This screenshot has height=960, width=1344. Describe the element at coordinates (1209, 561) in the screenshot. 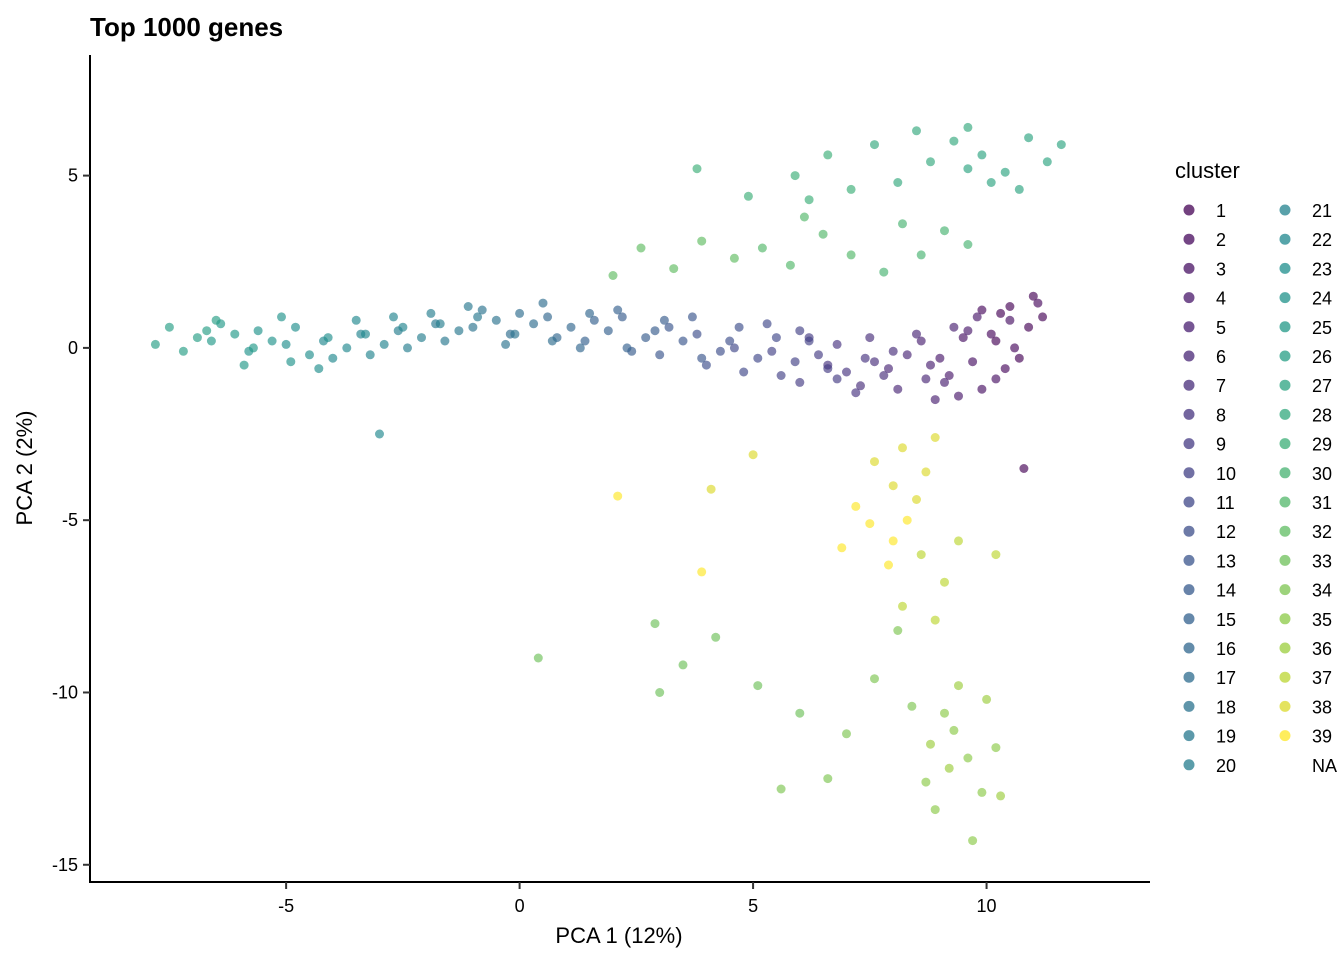

I see `legend-item-13: 13` at that location.